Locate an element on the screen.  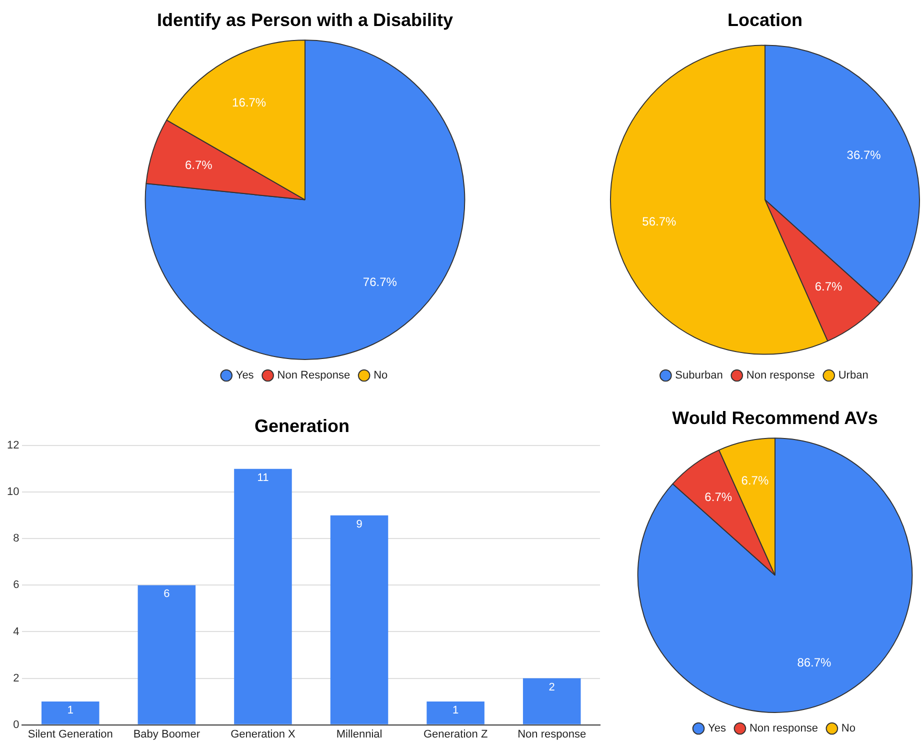
data-label: 76.7% is located at coordinates (380, 282).